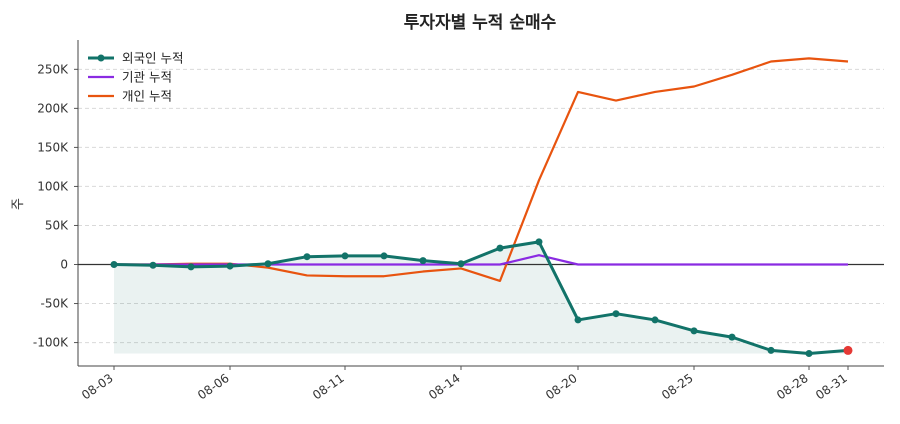 Image resolution: width=900 pixels, height=424 pixels. Describe the element at coordinates (677, 386) in the screenshot. I see `x-tick-label: 08-25` at that location.